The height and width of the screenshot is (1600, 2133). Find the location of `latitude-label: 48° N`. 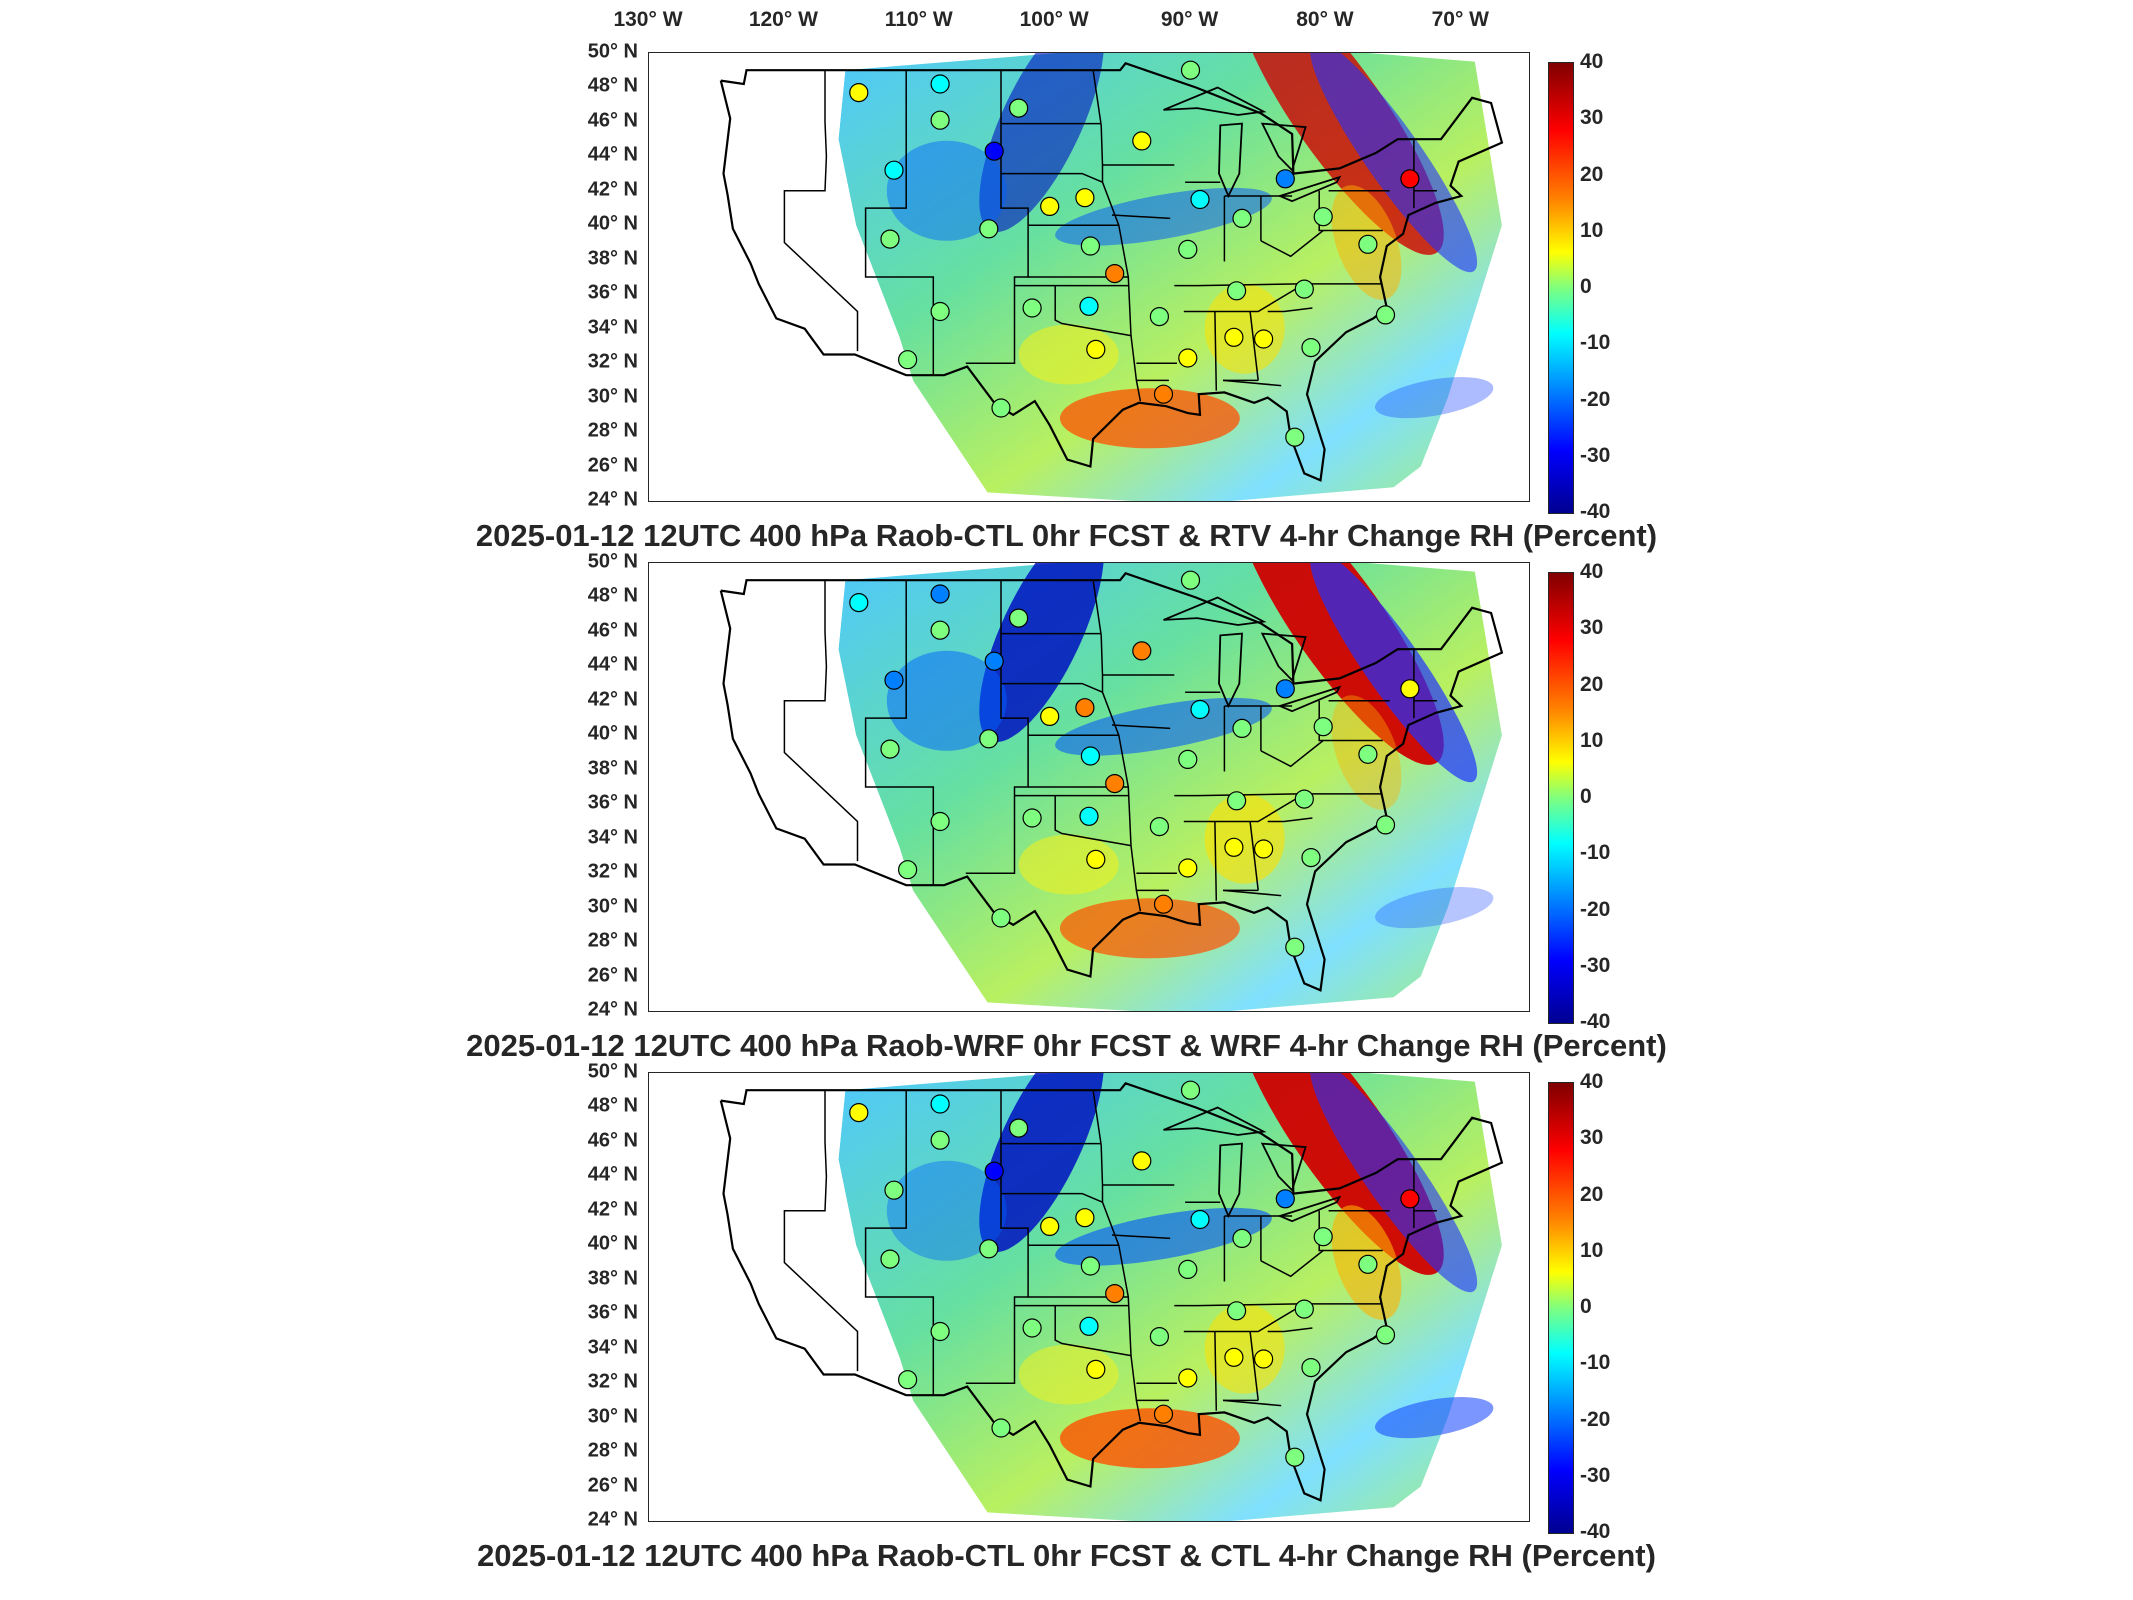

latitude-label: 48° N is located at coordinates (612, 595).